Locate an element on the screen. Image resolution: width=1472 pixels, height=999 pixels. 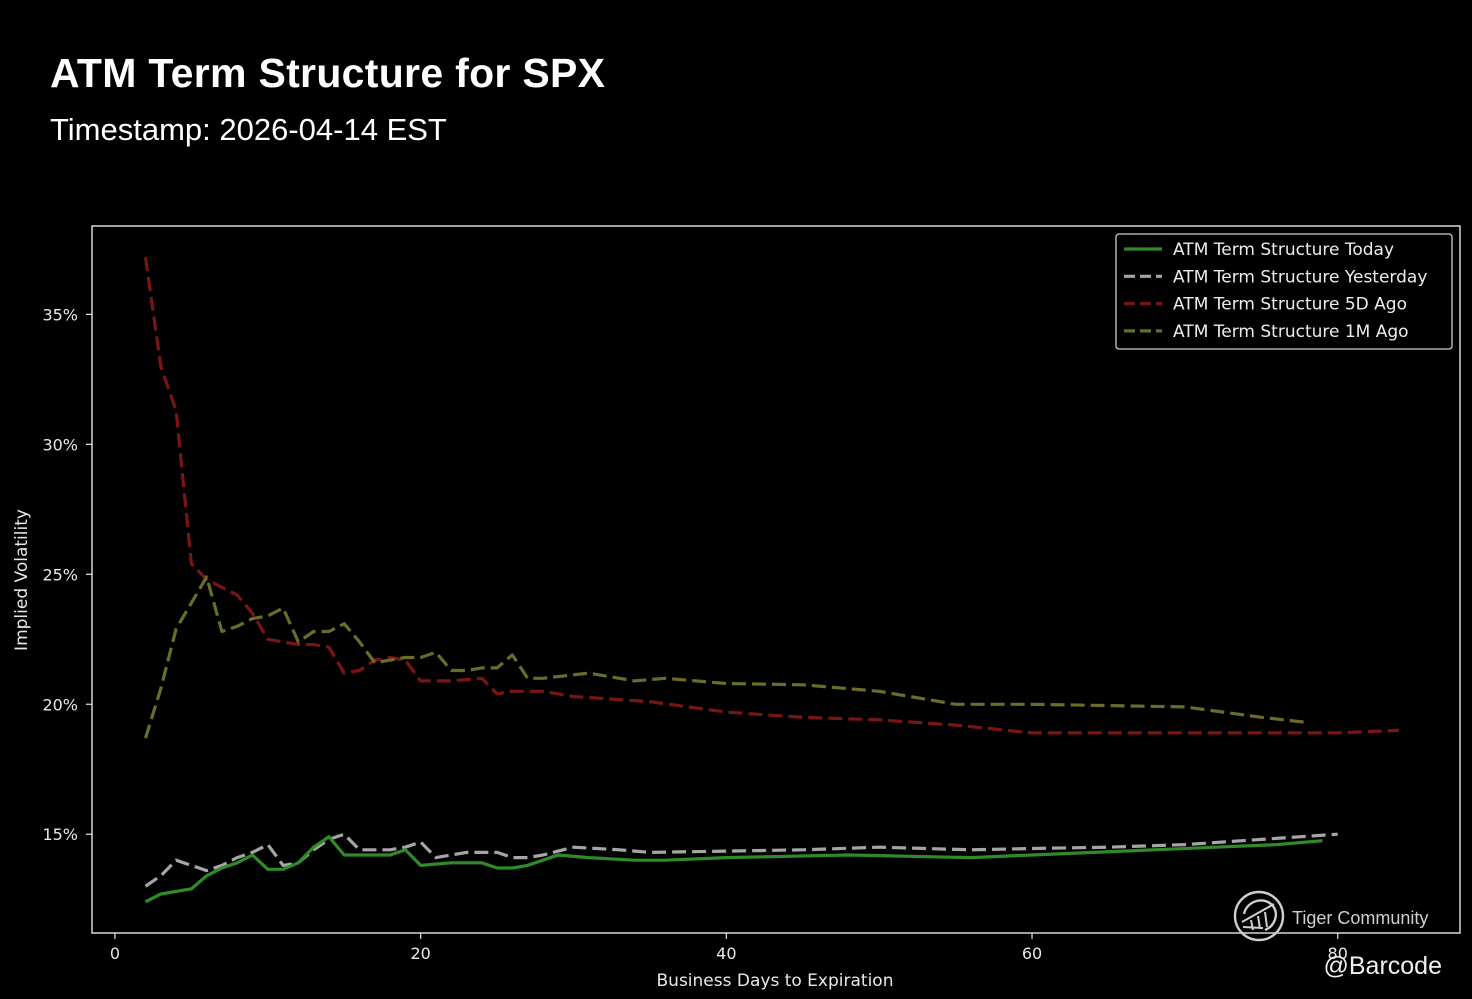
x-tick-label-0: 0 is located at coordinates (115, 953).